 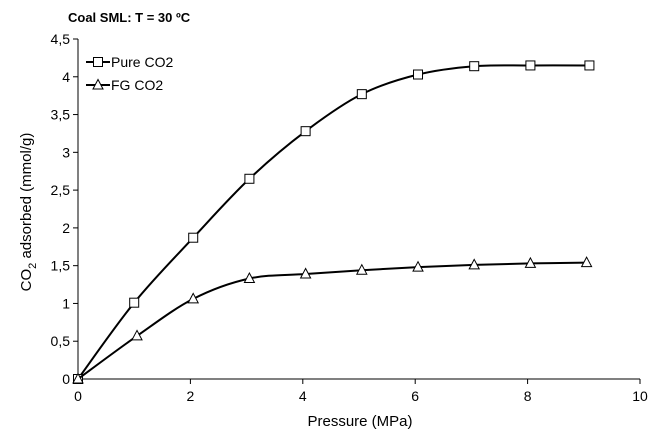 What do you see at coordinates (61, 190) in the screenshot?
I see `y-tick-label: 2,5` at bounding box center [61, 190].